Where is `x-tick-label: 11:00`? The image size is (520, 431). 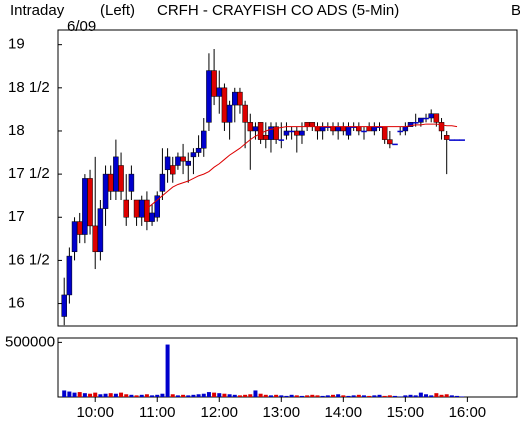 x-tick-label: 11:00 is located at coordinates (157, 412).